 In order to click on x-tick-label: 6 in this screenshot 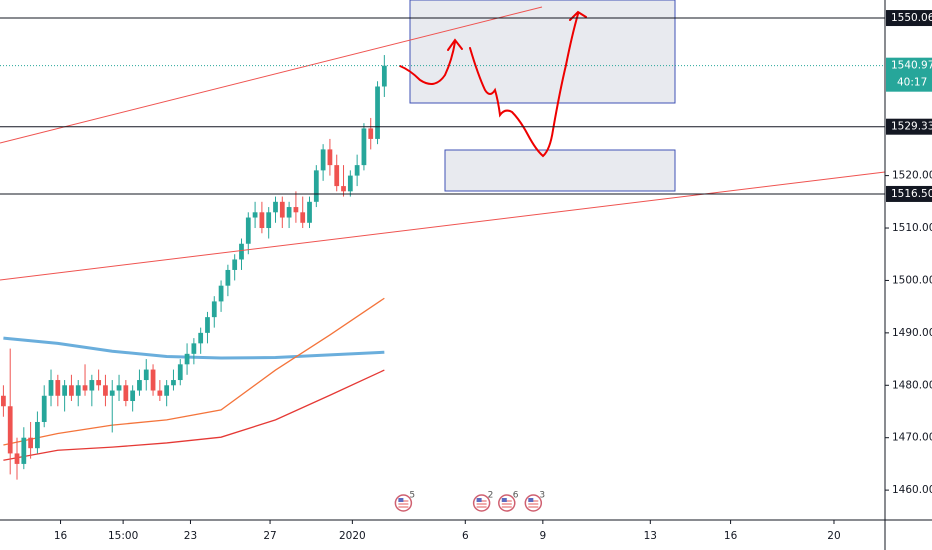, I will do `click(465, 536)`.